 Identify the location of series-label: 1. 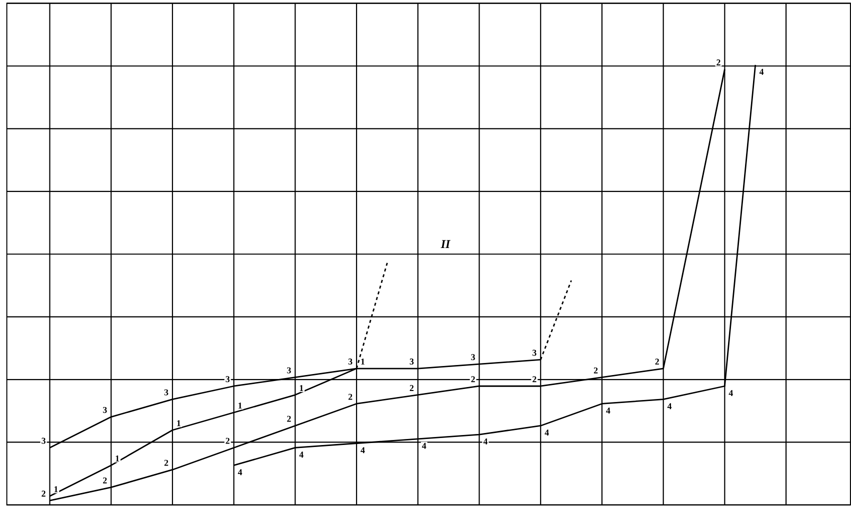
(56, 489).